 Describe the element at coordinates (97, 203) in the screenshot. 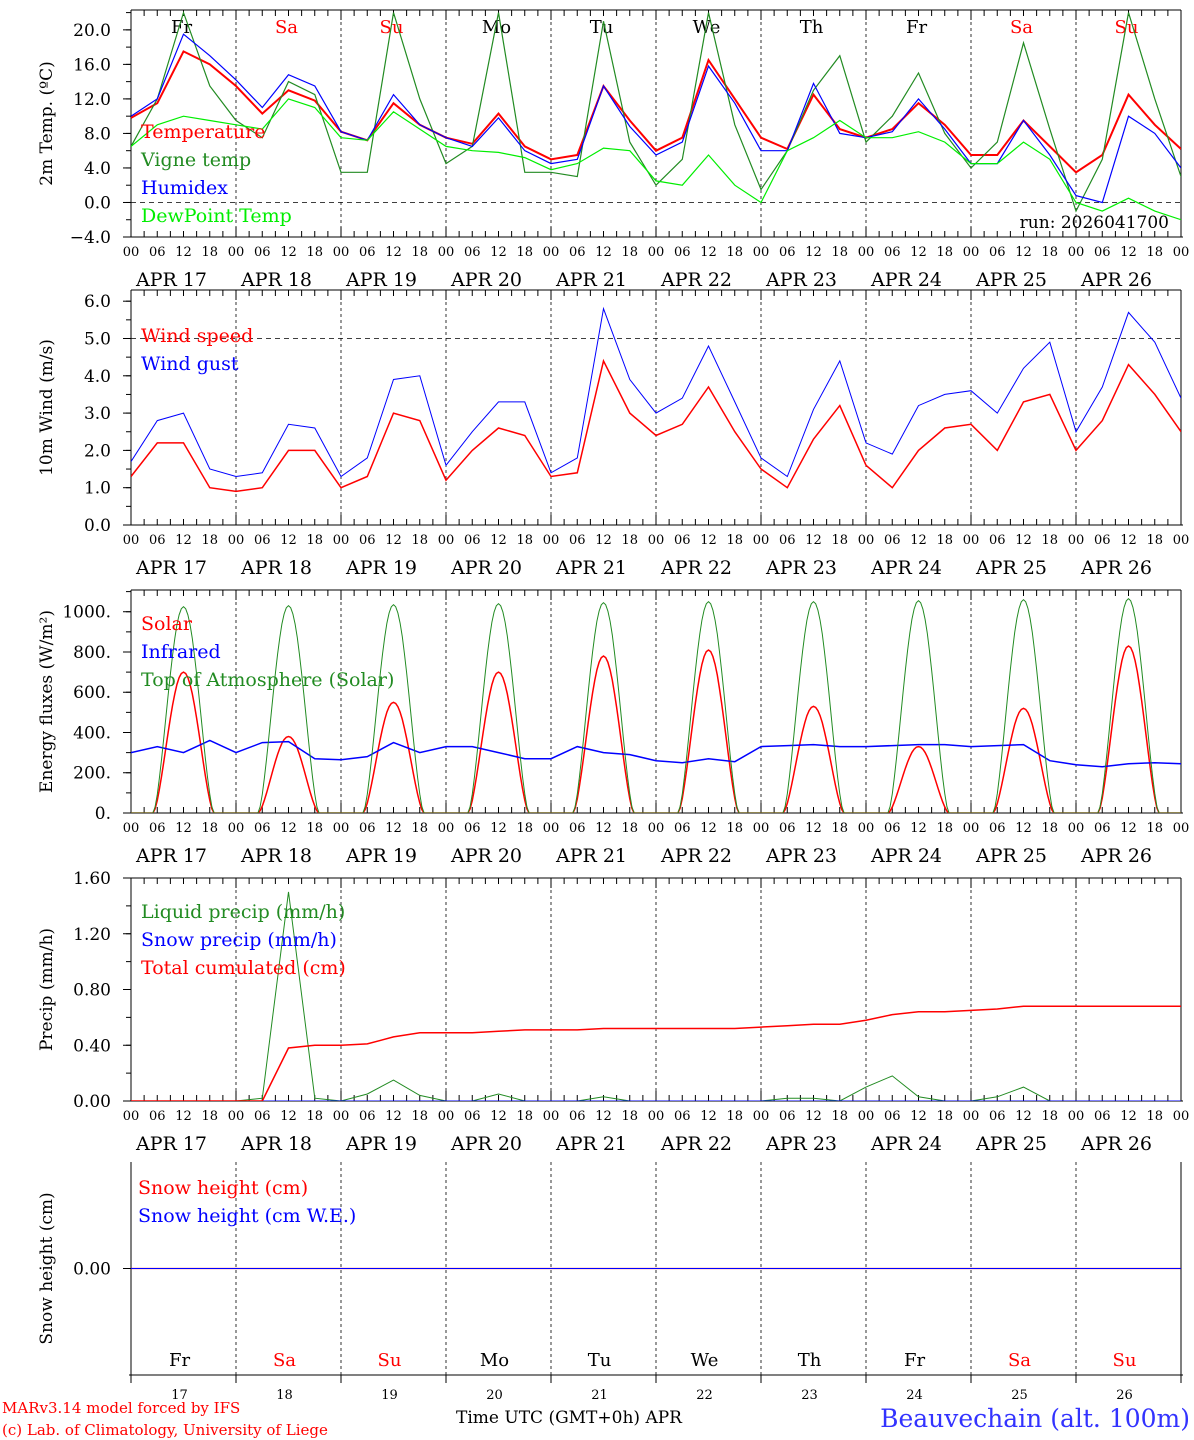

I see `y-tick-label: 0.0` at that location.